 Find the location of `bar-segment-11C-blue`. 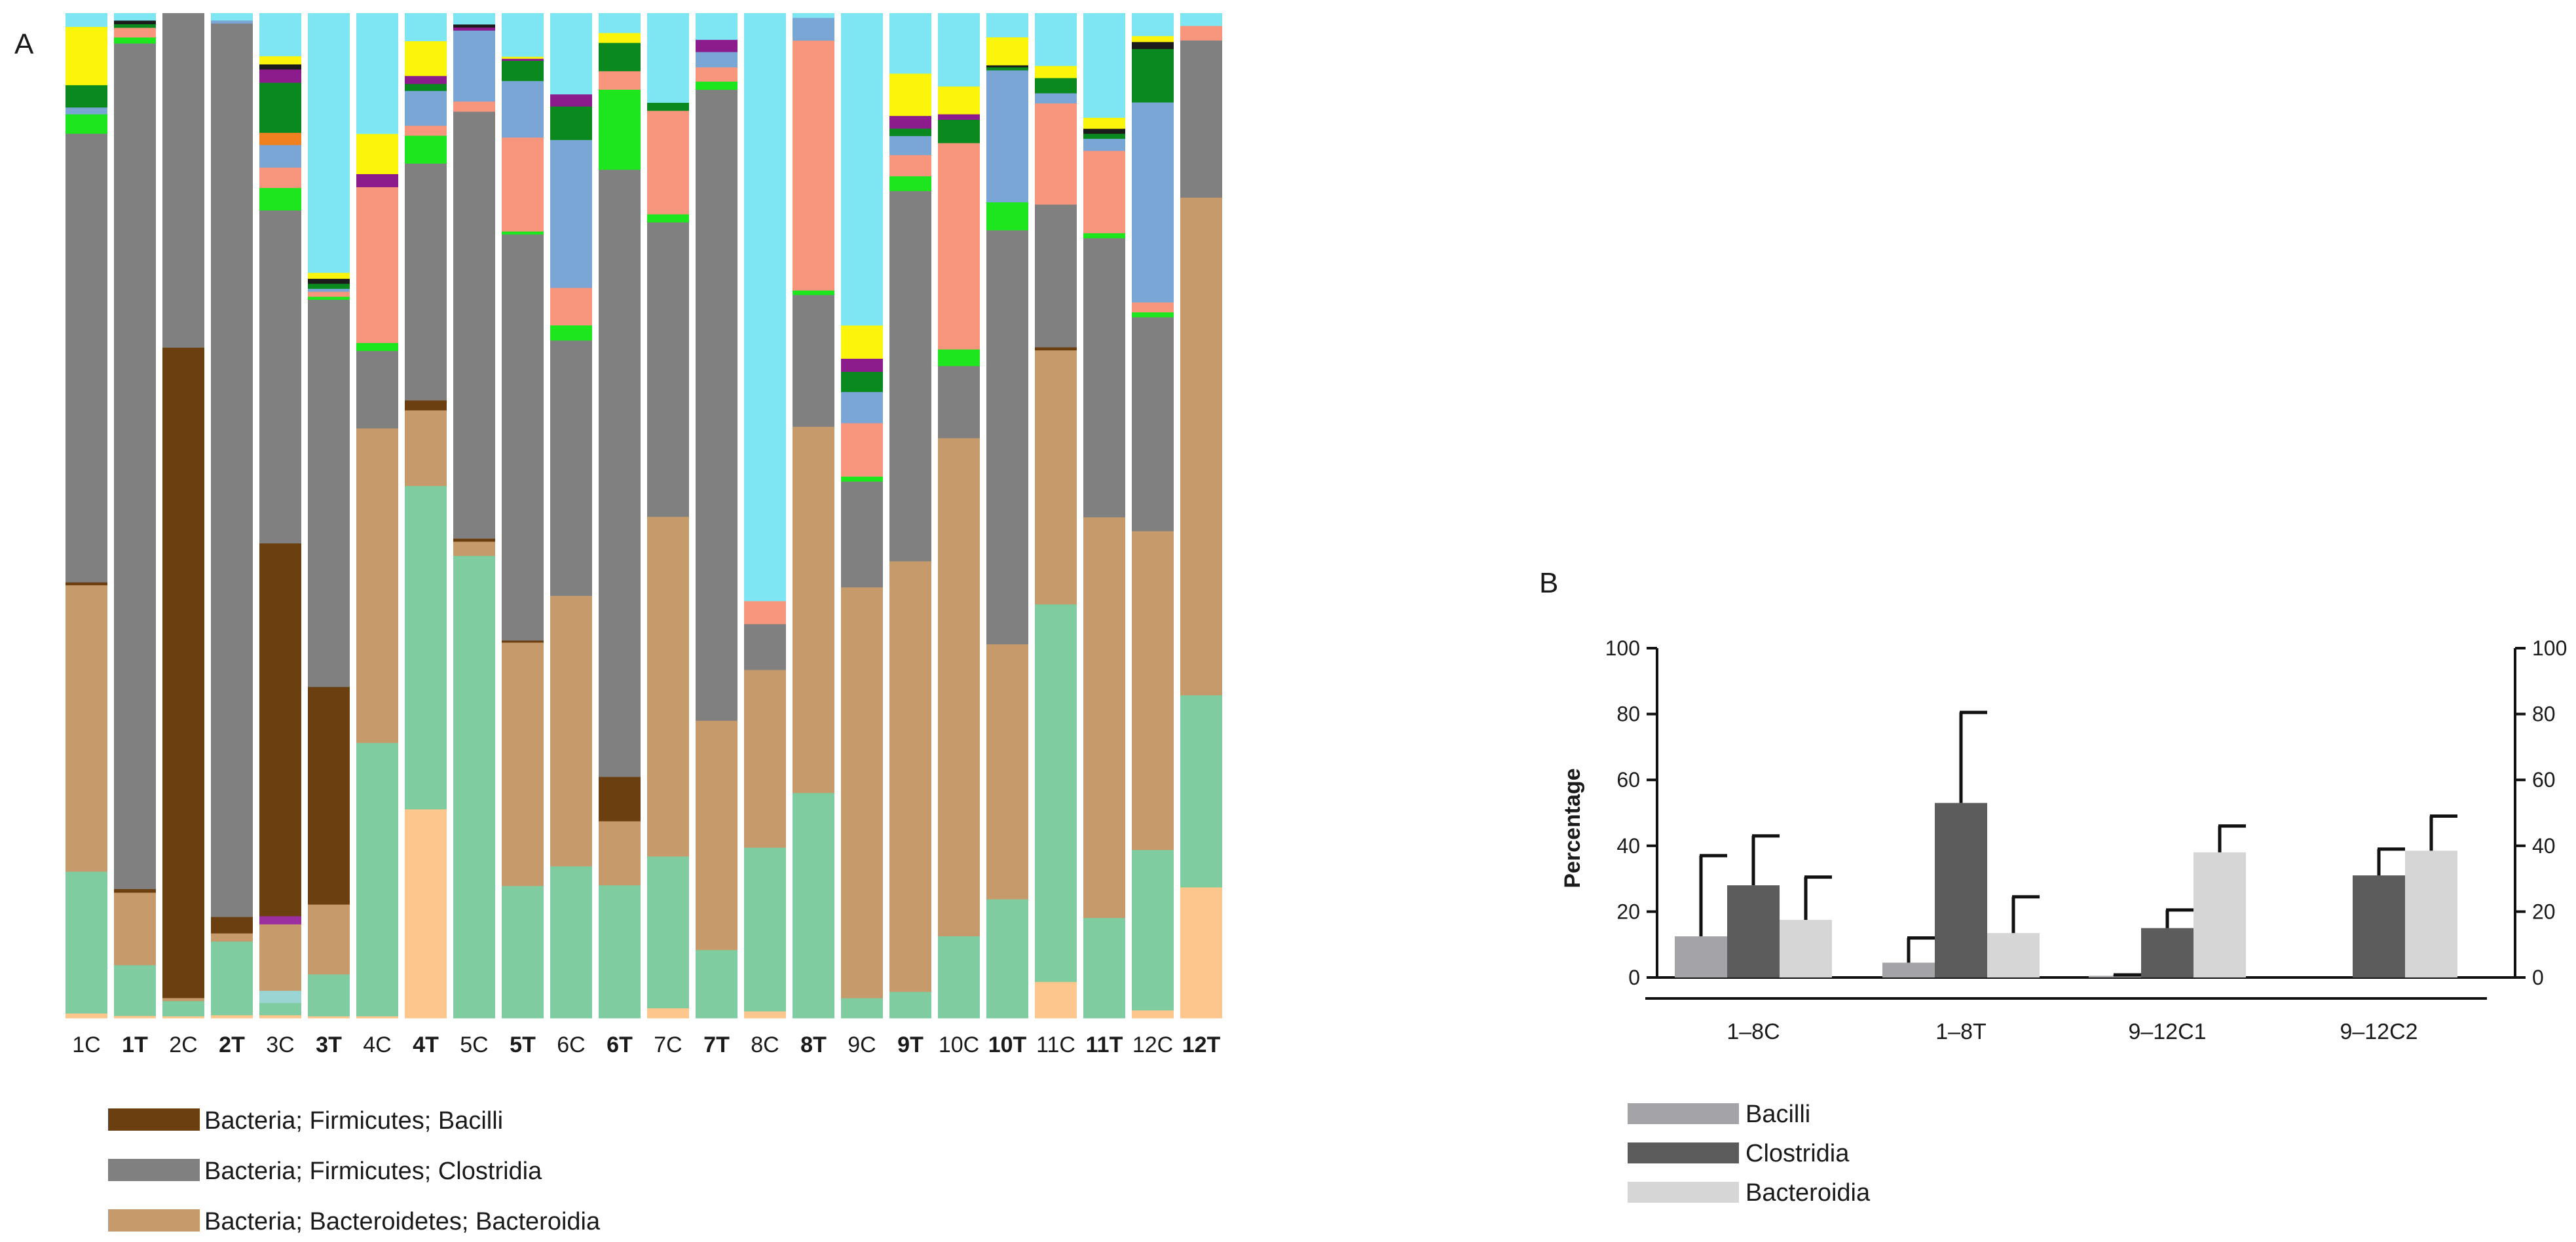

bar-segment-11C-blue is located at coordinates (1056, 98).